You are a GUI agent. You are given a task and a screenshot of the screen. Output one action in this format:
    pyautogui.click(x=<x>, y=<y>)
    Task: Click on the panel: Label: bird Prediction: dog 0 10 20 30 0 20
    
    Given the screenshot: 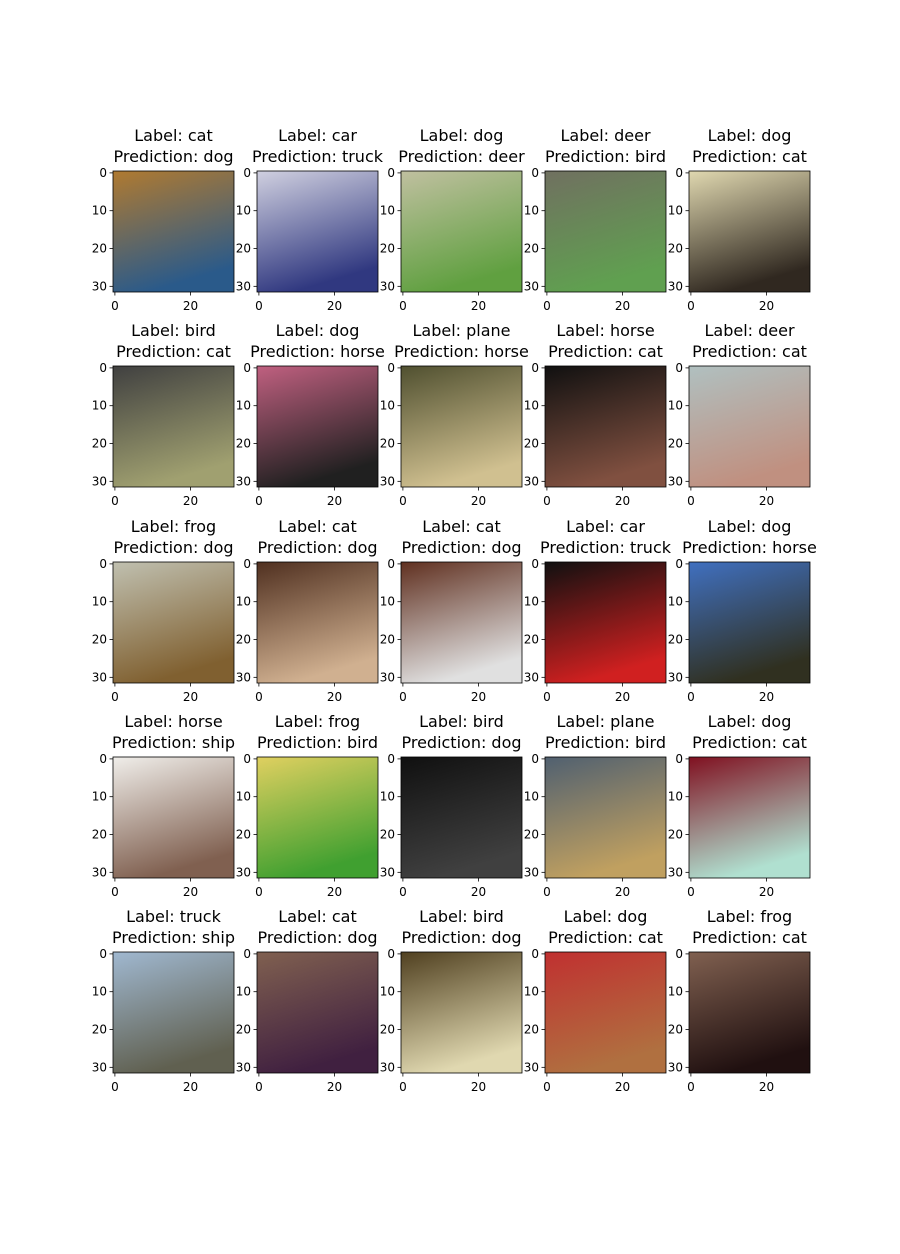 What is the action you would take?
    pyautogui.click(x=451, y=805)
    